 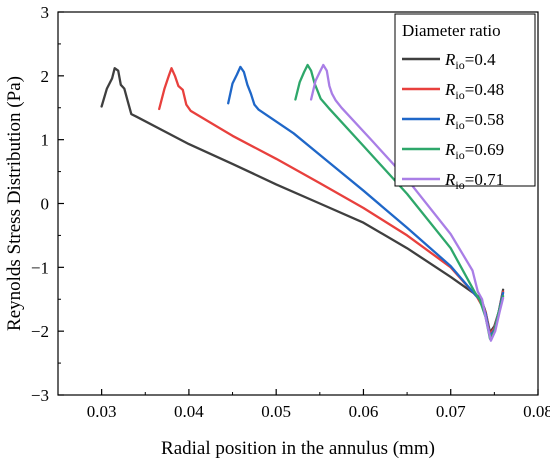 What do you see at coordinates (484, 89) in the screenshot?
I see `legend-value: =0.48` at bounding box center [484, 89].